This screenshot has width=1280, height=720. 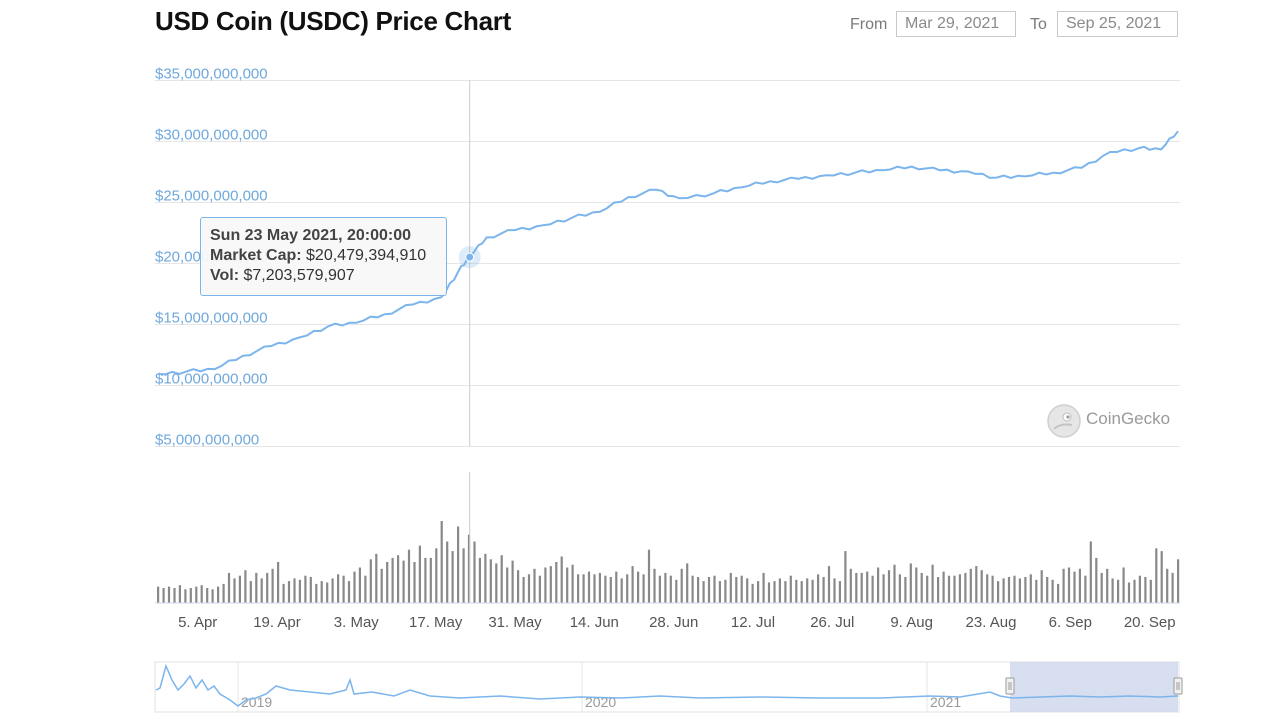 I want to click on x-tick-label: 28. Jun, so click(x=673, y=622).